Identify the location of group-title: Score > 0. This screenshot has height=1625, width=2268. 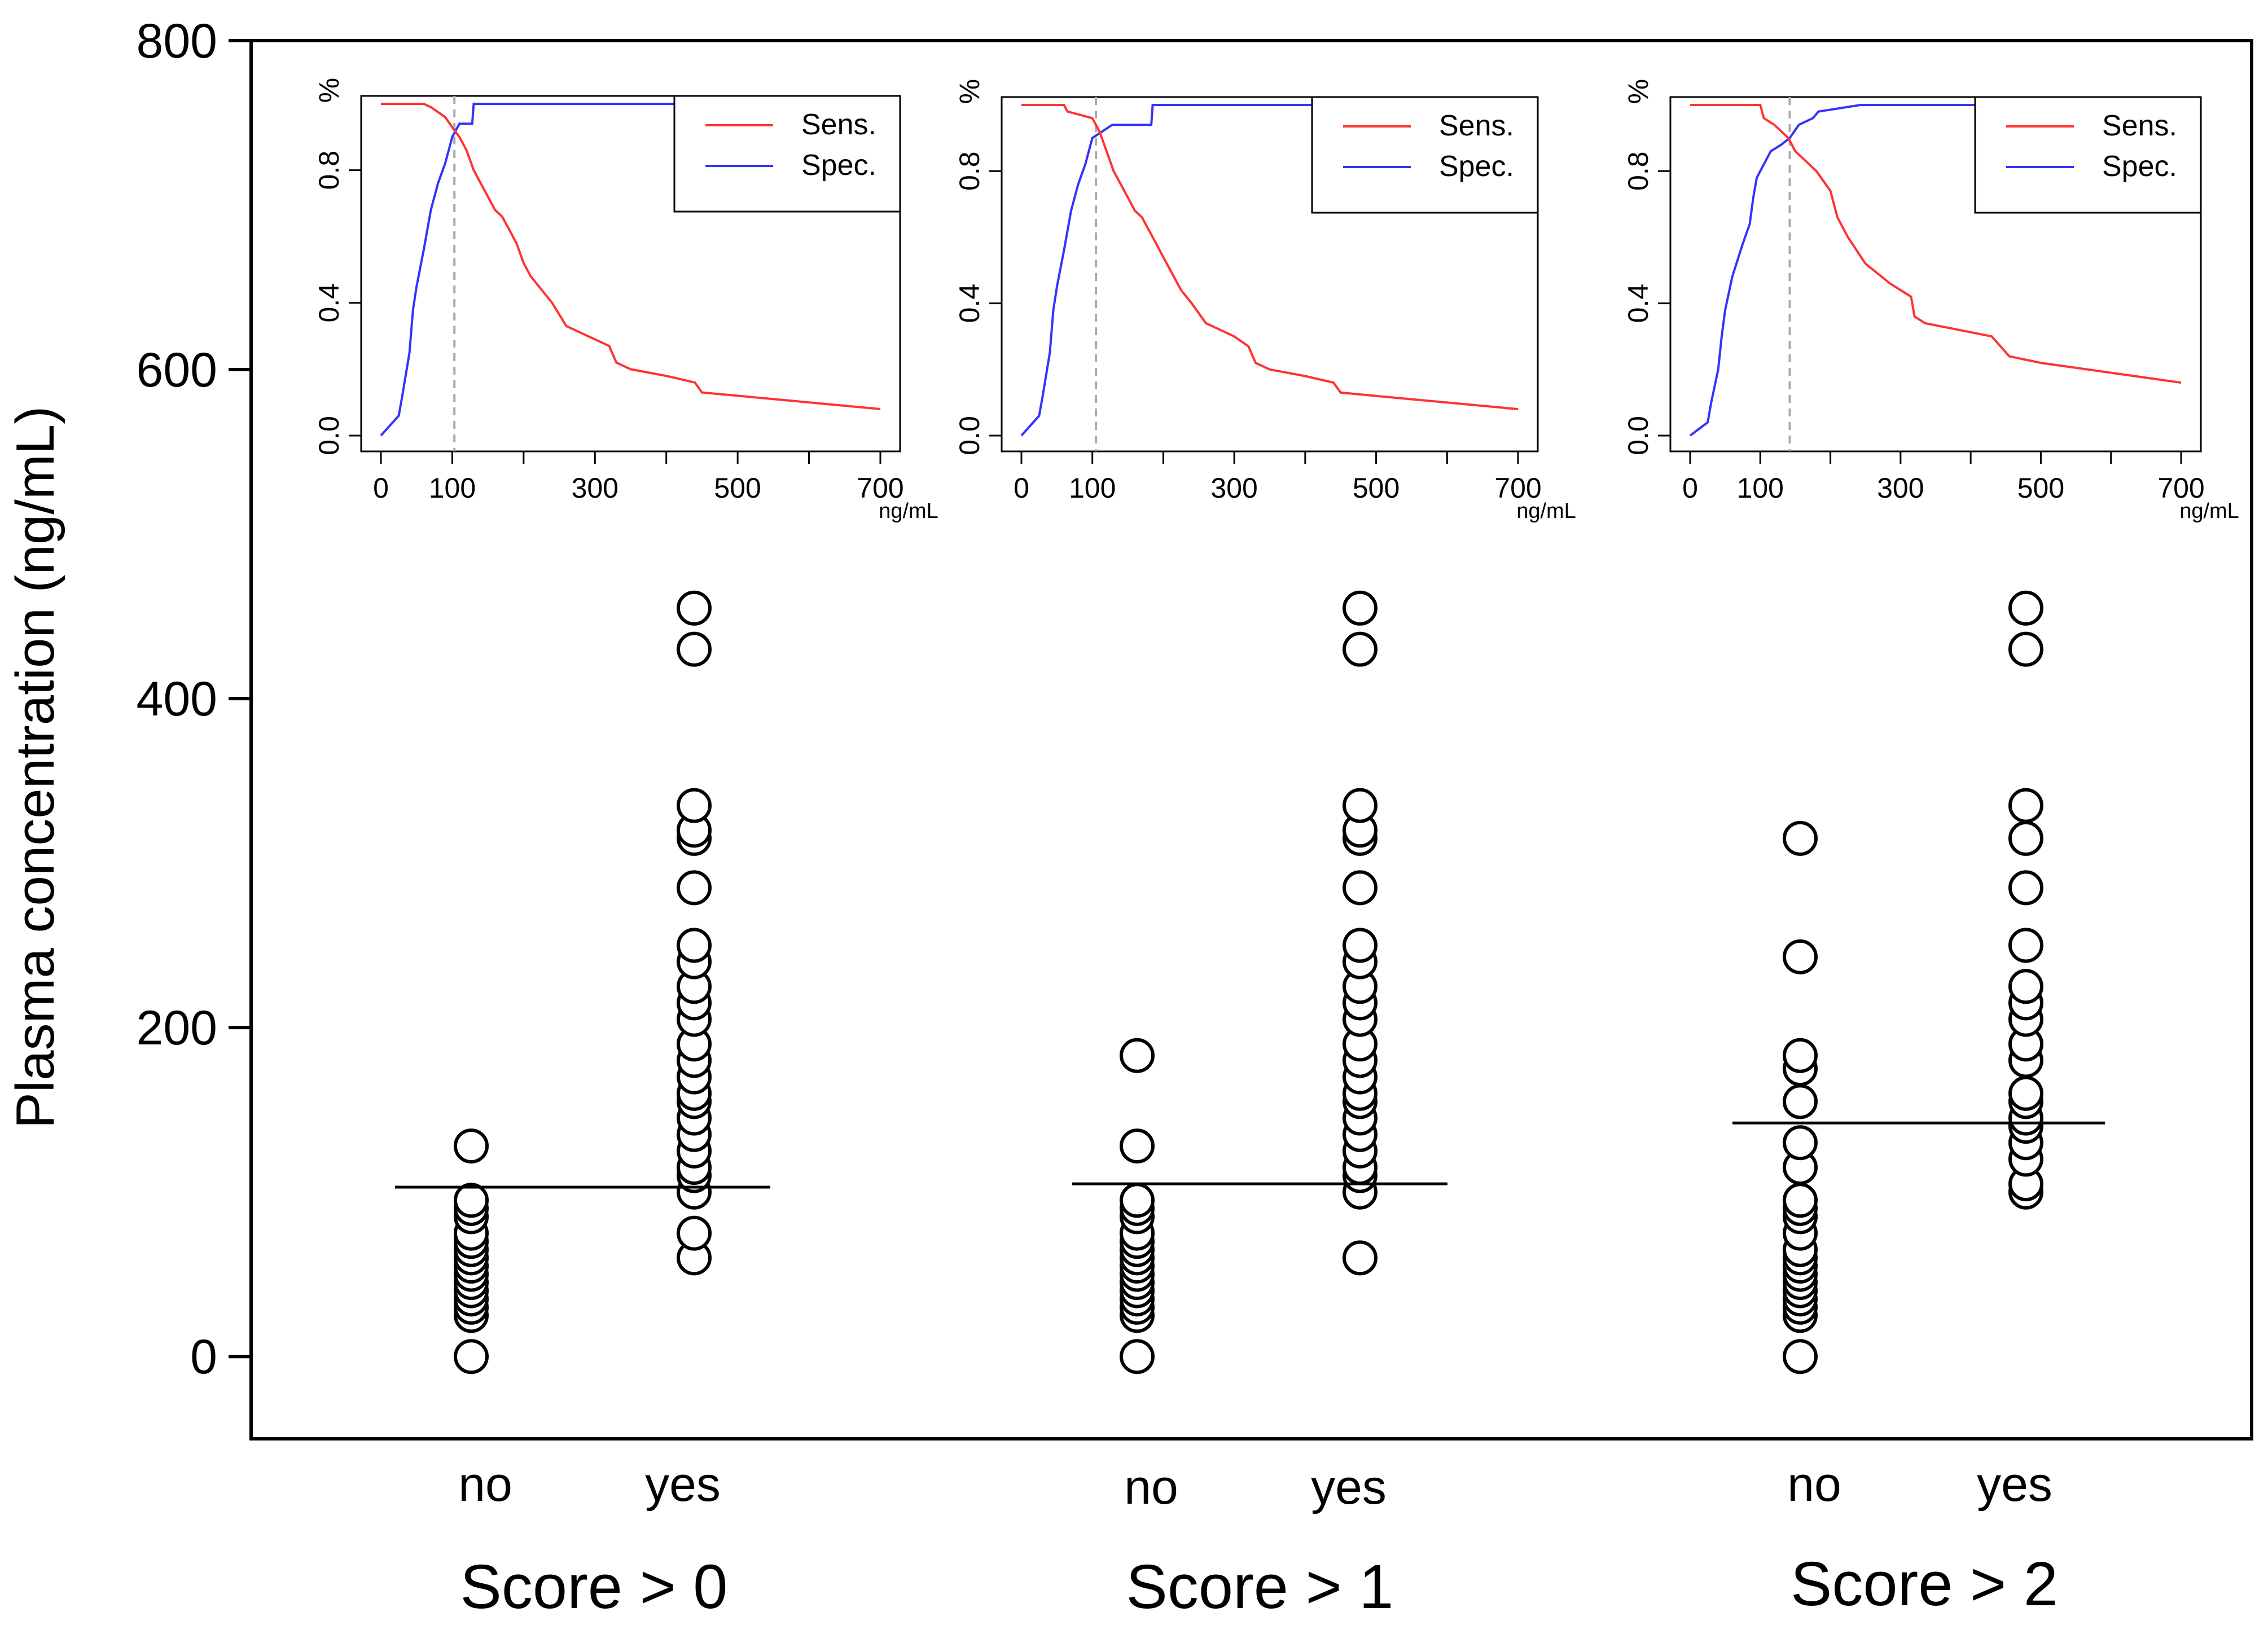
(594, 1587).